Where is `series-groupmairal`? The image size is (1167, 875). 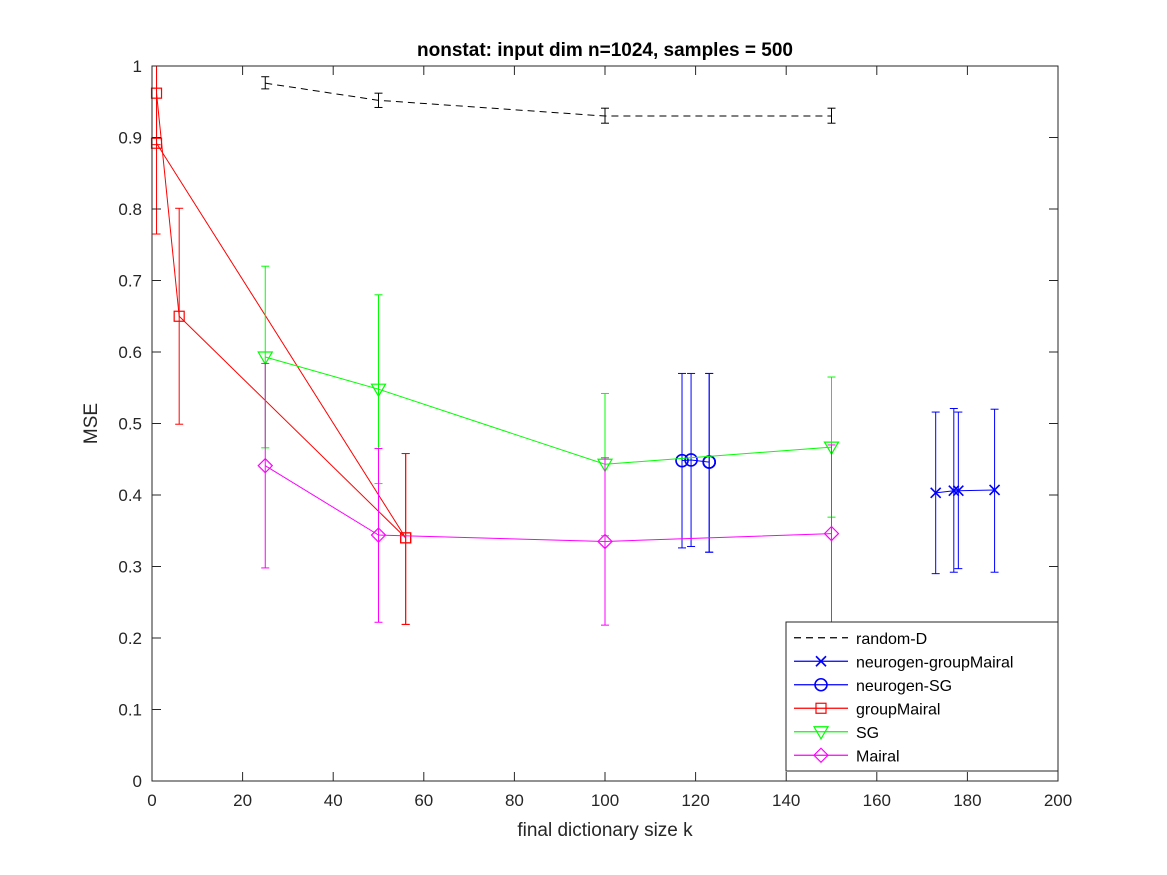
series-groupmairal is located at coordinates (281, 345).